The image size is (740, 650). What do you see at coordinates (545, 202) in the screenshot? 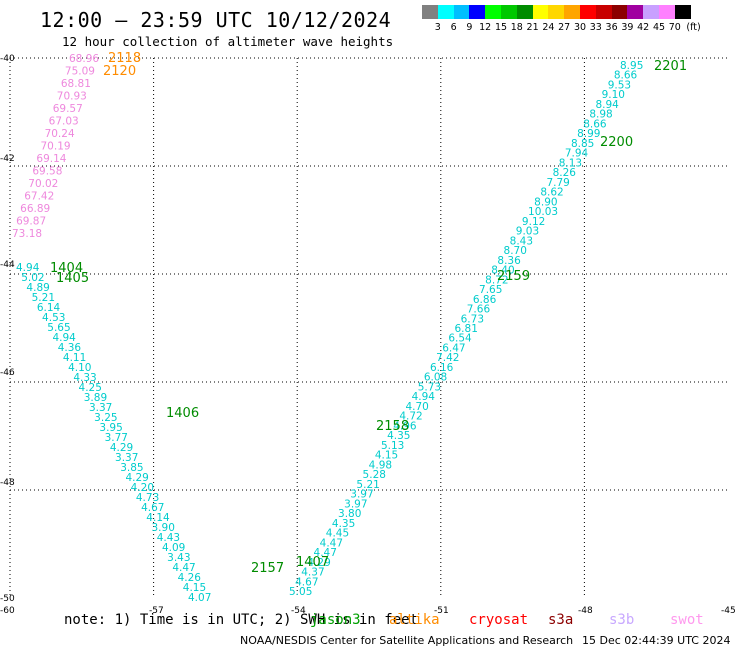
I see `wave-height-value: 8.90` at bounding box center [545, 202].